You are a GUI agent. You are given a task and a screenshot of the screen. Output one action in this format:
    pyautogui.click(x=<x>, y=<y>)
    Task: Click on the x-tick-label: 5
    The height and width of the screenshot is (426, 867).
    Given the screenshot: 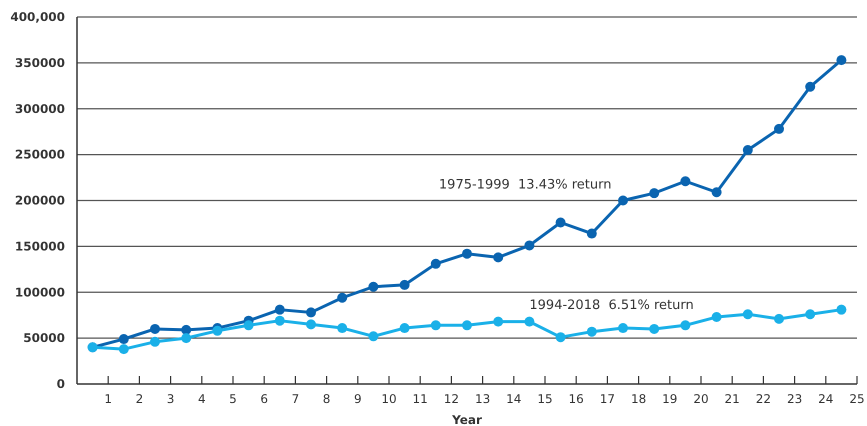 What is the action you would take?
    pyautogui.click(x=233, y=399)
    